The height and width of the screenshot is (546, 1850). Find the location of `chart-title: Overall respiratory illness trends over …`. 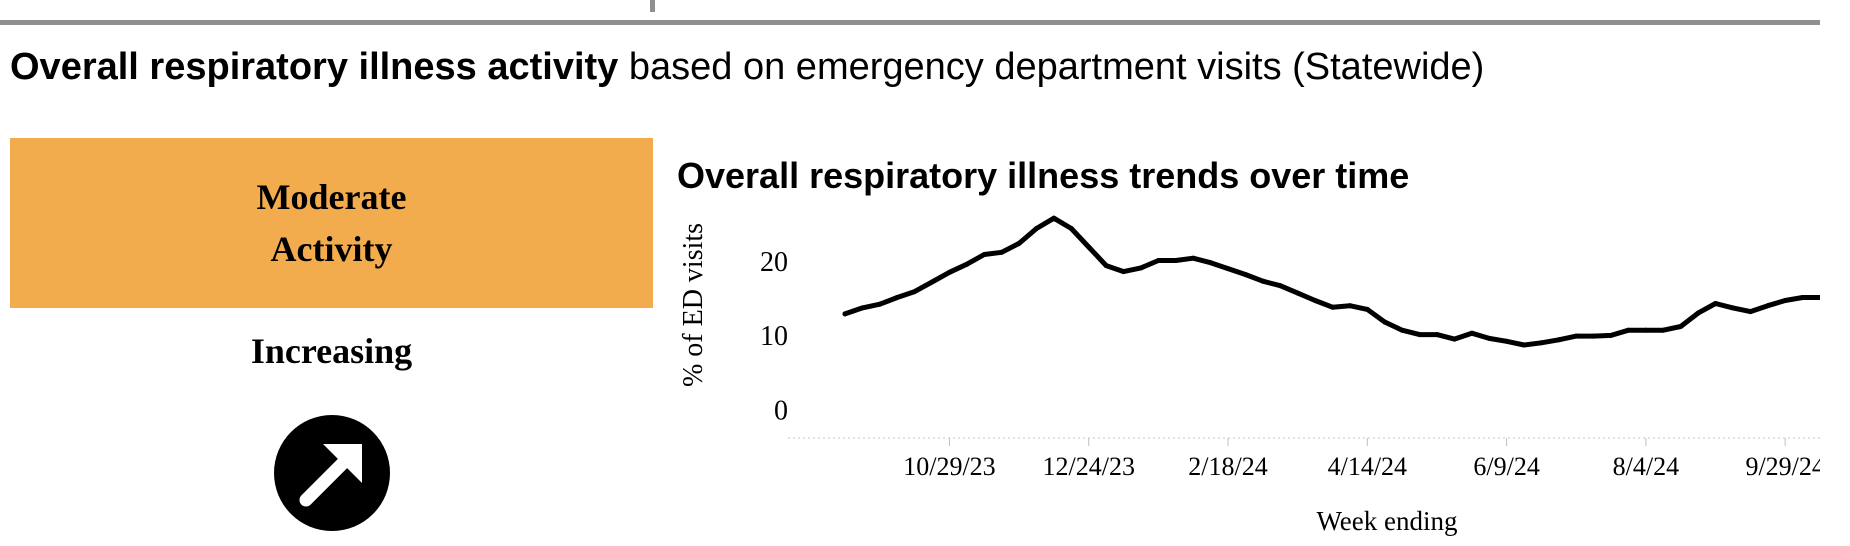

chart-title: Overall respiratory illness trends over … is located at coordinates (1043, 175).